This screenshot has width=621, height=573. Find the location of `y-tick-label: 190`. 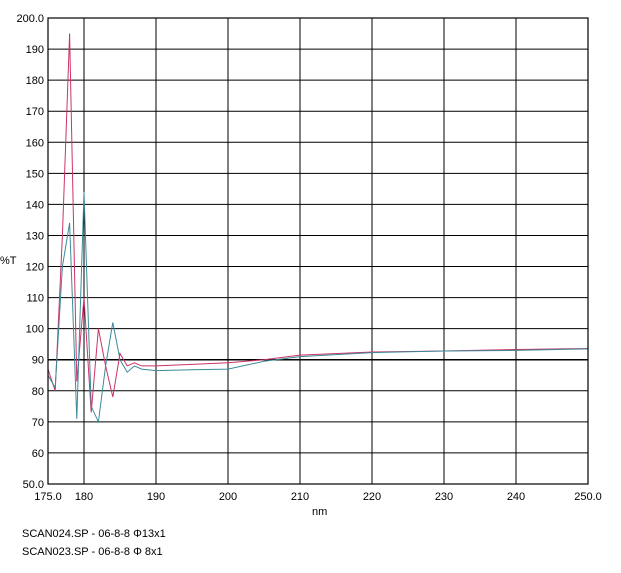

y-tick-label: 190 is located at coordinates (35, 50).